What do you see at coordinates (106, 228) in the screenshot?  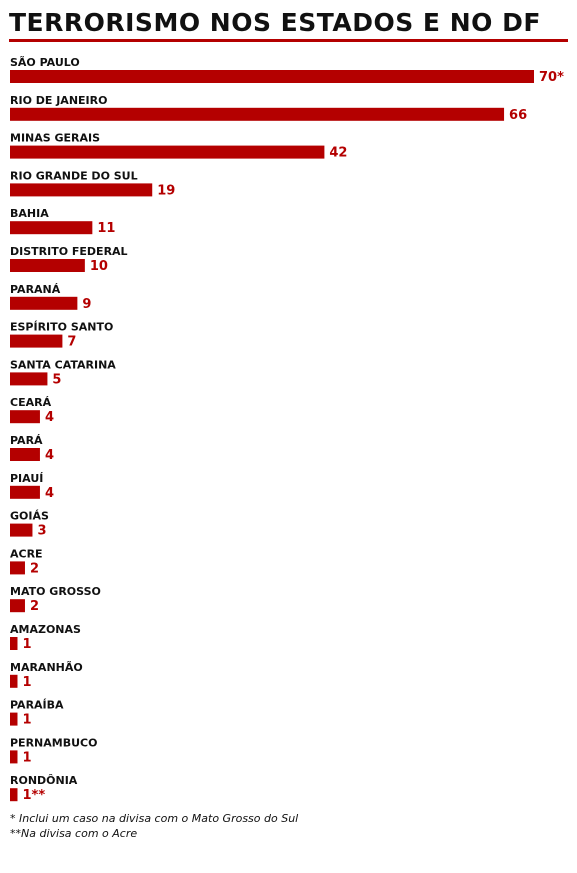 I see `value-label-bahia: 11` at bounding box center [106, 228].